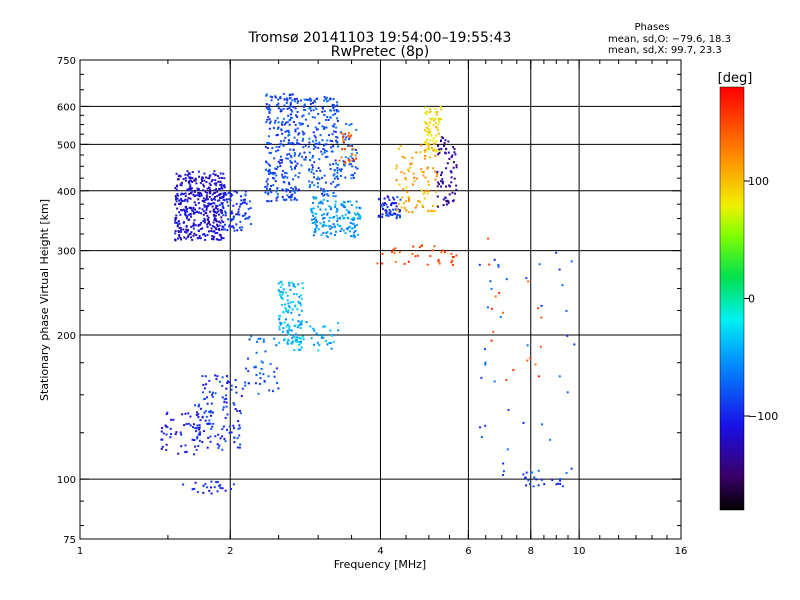 This screenshot has height=600, width=800. I want to click on x-tick-label: 1, so click(80, 551).